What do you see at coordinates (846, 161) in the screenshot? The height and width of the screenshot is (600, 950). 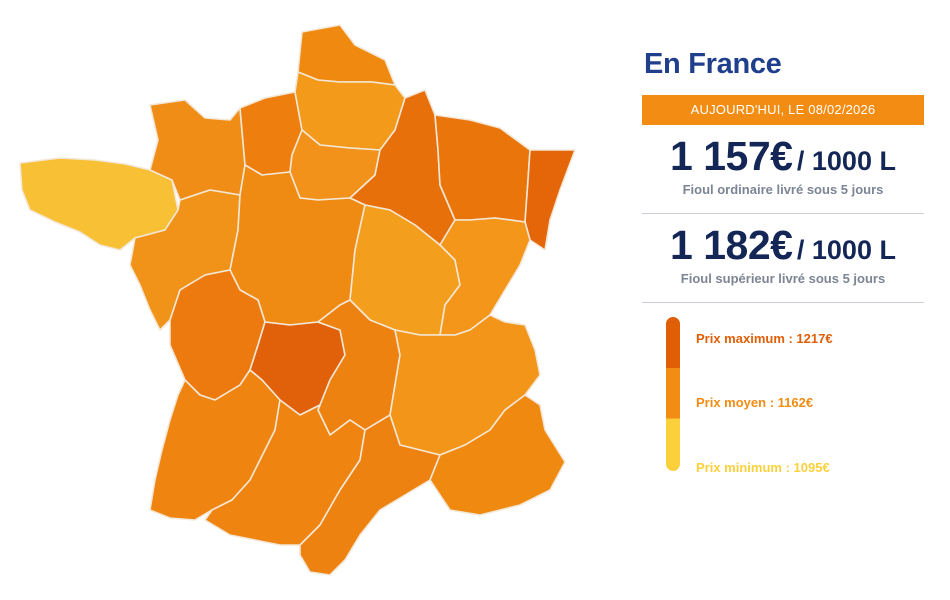 I see `ordinary-price-unit: / 1000 L` at bounding box center [846, 161].